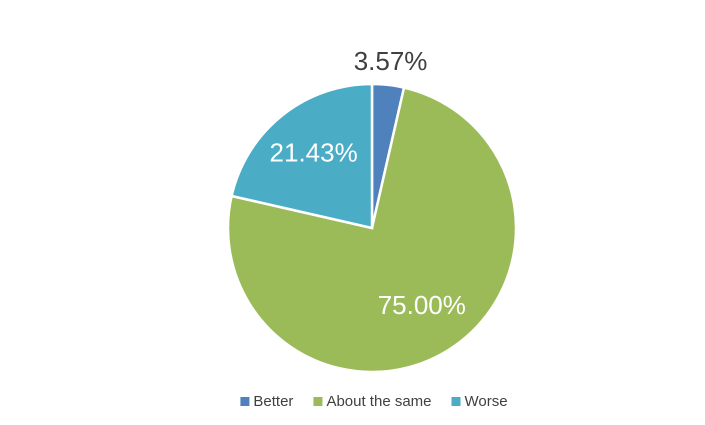 The image size is (705, 425). I want to click on data-label: 21.43%, so click(314, 153).